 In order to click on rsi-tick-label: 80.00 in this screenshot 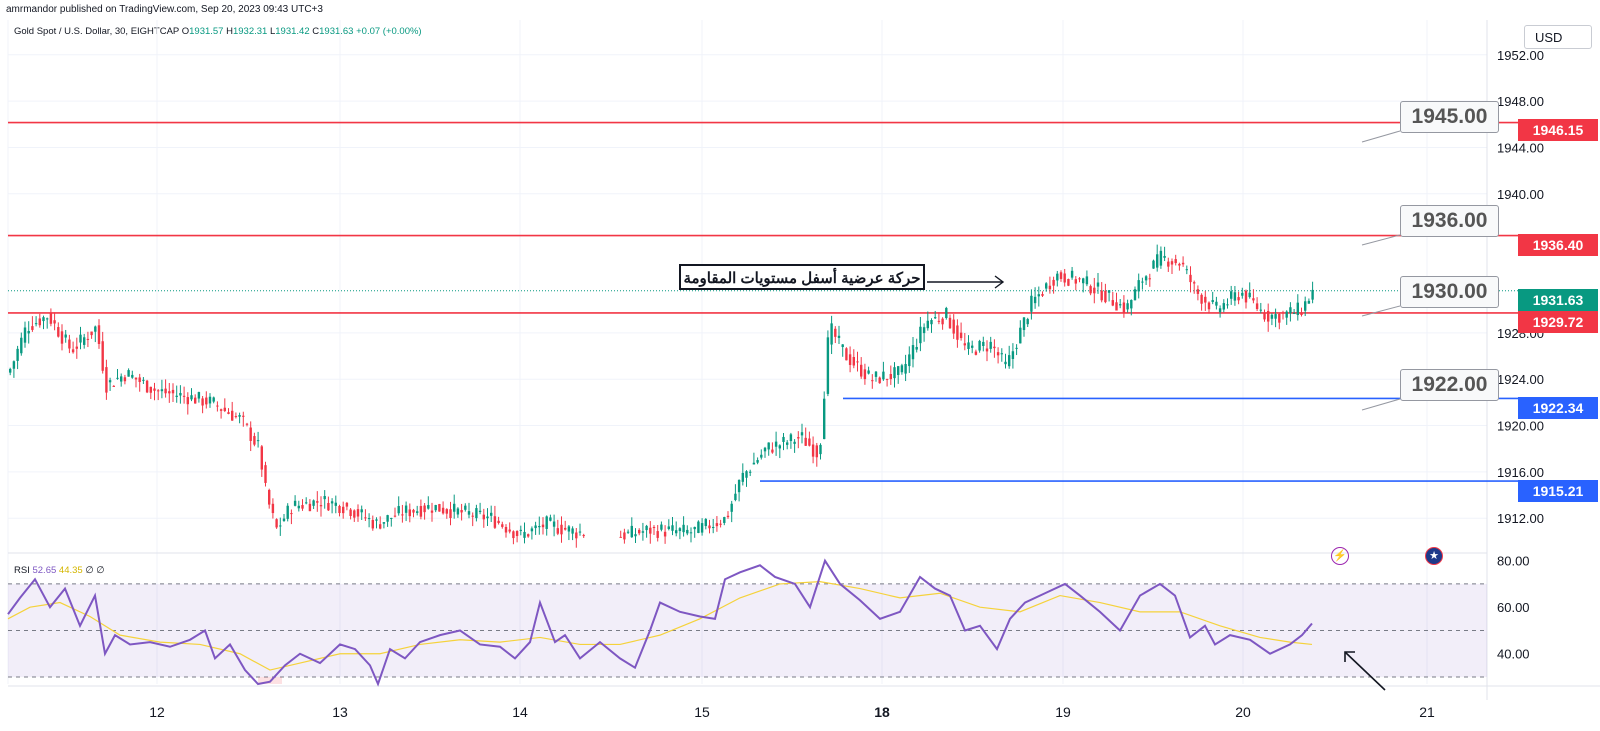, I will do `click(1513, 561)`.